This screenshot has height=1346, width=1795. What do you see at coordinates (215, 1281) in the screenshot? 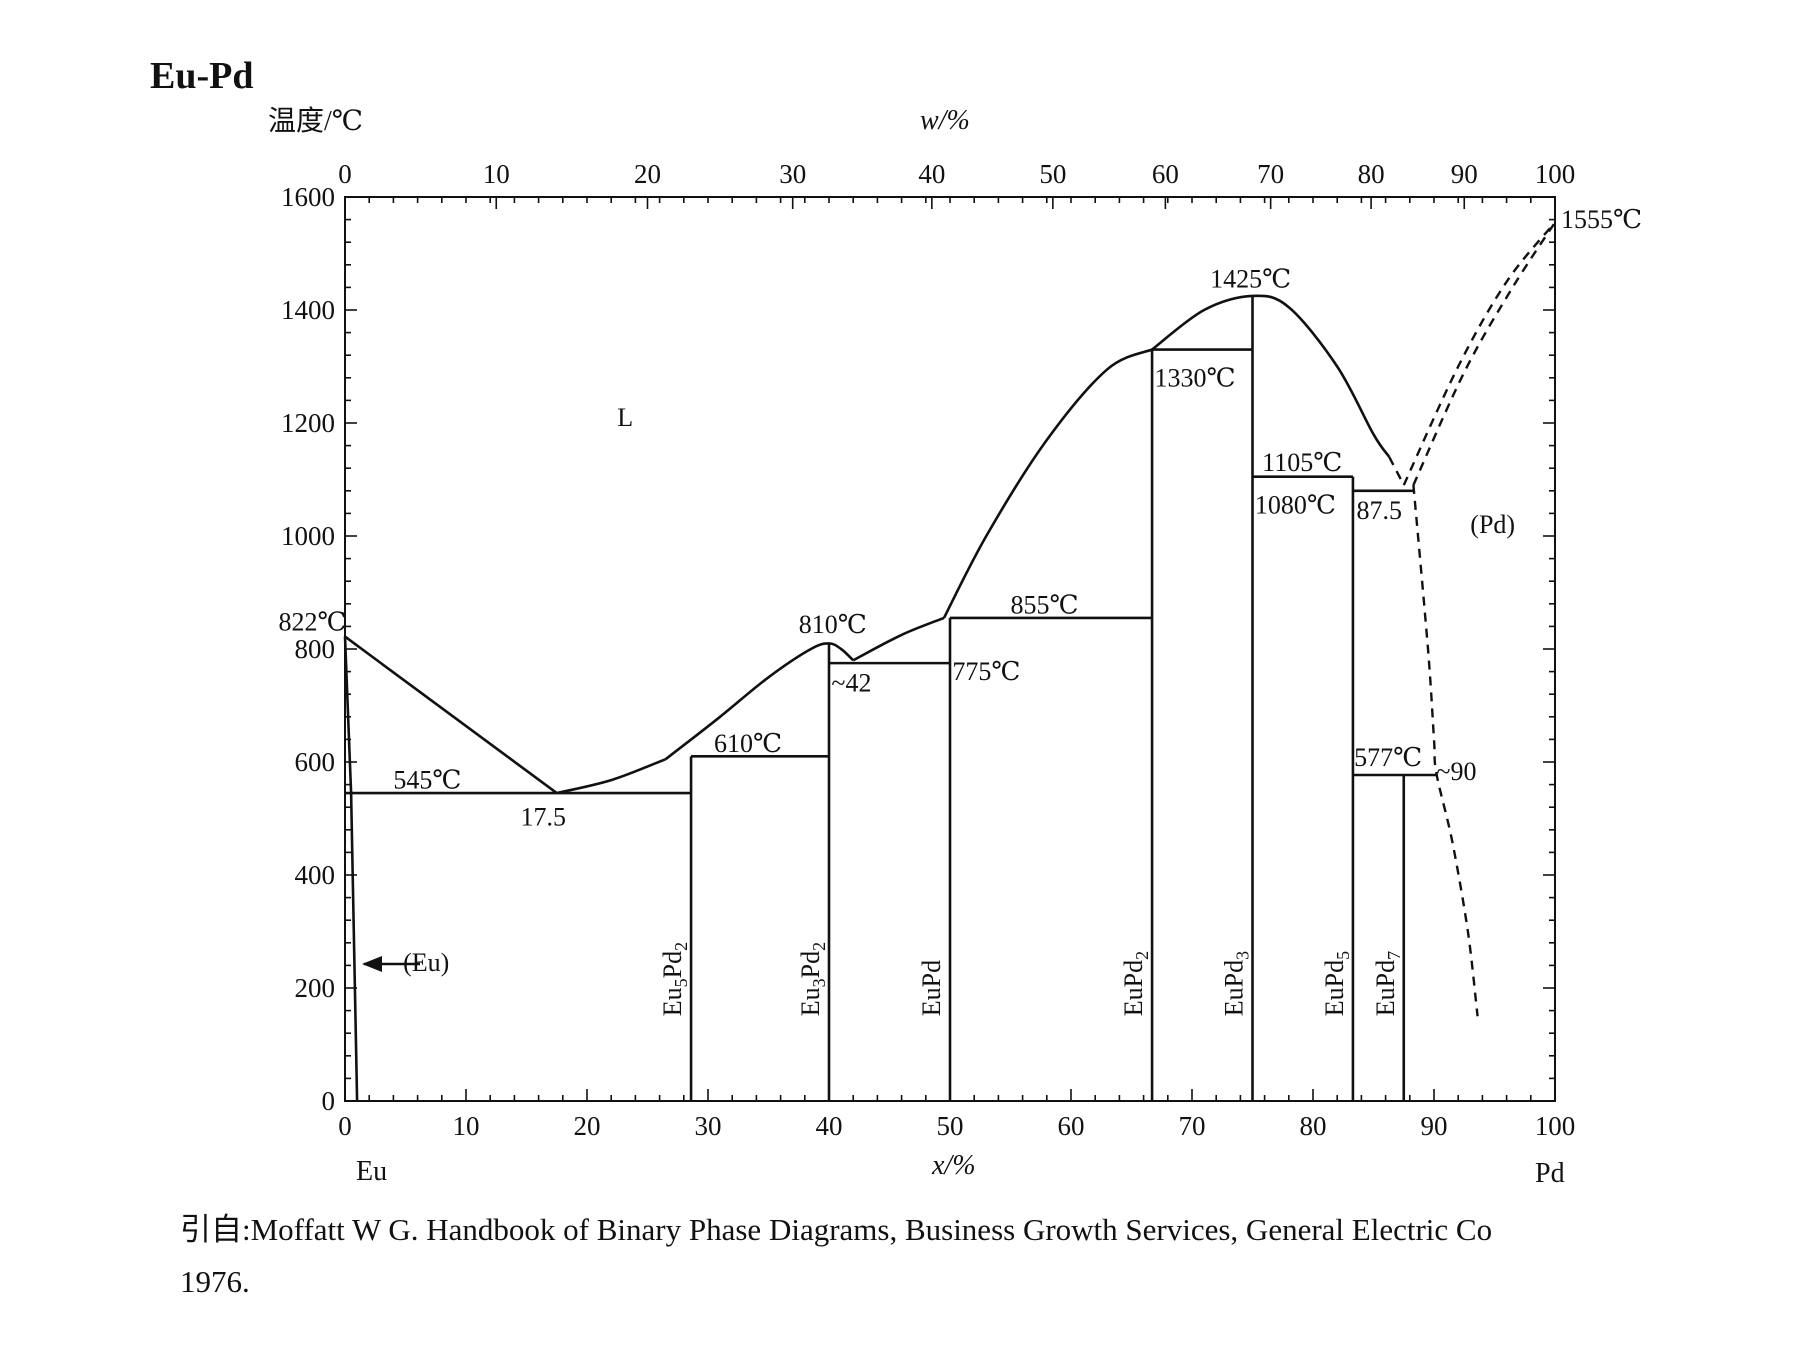
I see `source-citation-line2: 1976.` at bounding box center [215, 1281].